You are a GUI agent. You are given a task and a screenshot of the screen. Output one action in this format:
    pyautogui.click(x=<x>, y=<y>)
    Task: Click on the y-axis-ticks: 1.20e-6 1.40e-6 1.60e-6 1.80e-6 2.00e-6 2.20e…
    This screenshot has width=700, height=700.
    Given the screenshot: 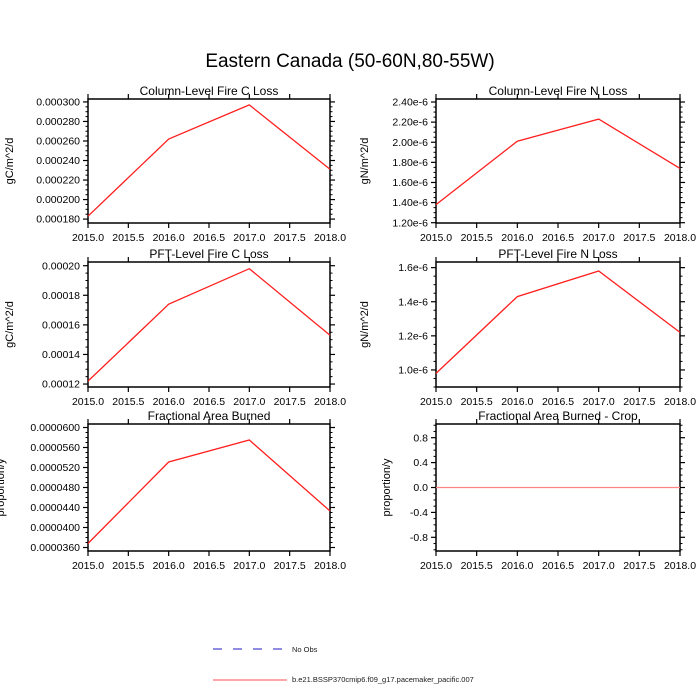 What is the action you would take?
    pyautogui.click(x=538, y=163)
    